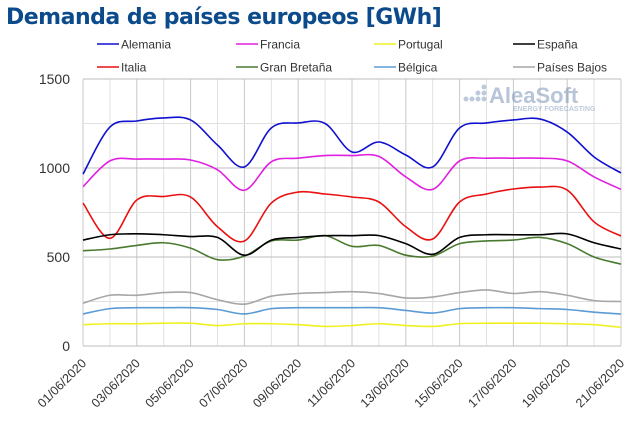 The image size is (640, 446). I want to click on legend-label: Bélgica, so click(418, 68).